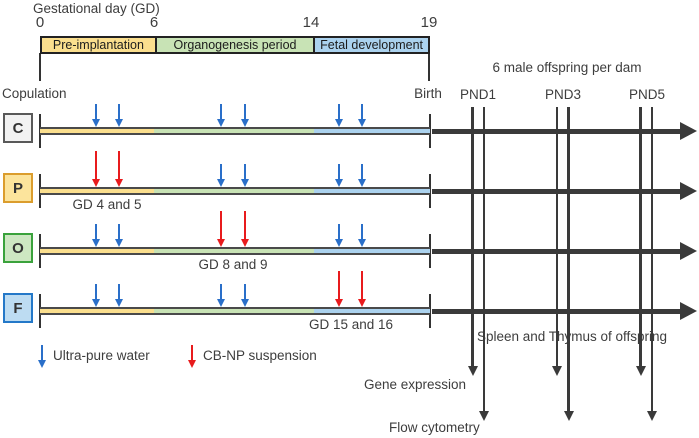 The height and width of the screenshot is (438, 699). Describe the element at coordinates (154, 22) in the screenshot. I see `gd-tick-label: 6` at that location.